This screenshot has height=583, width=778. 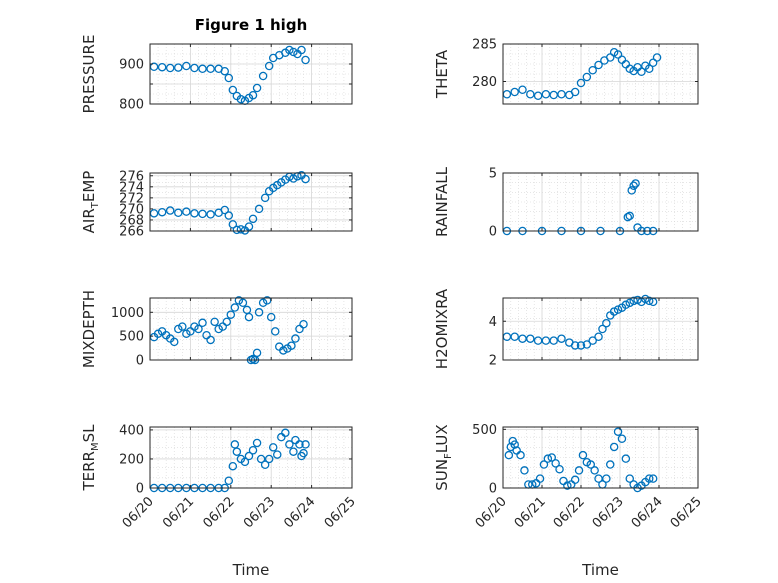 I want to click on figure-title: Figure 1 high, so click(x=251, y=25).